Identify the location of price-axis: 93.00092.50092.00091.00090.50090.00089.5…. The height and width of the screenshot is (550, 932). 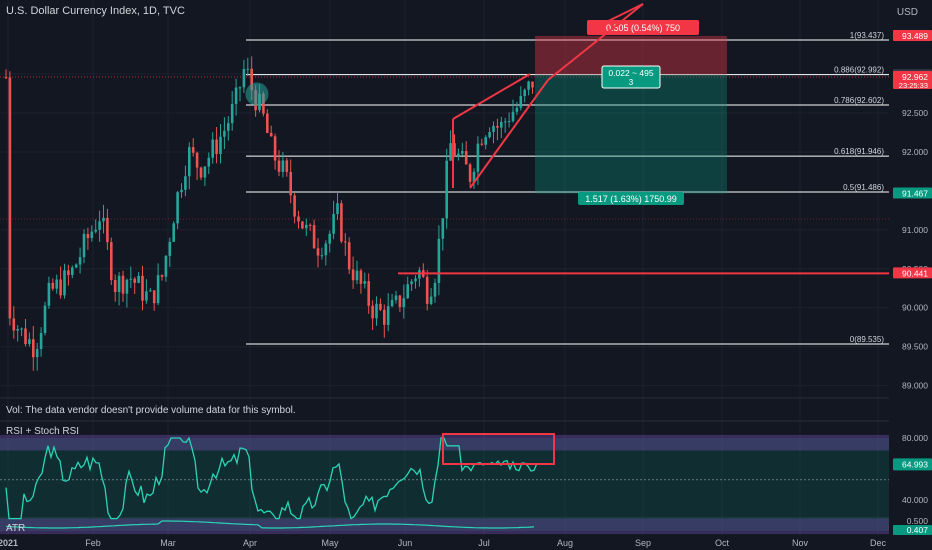
(910, 275).